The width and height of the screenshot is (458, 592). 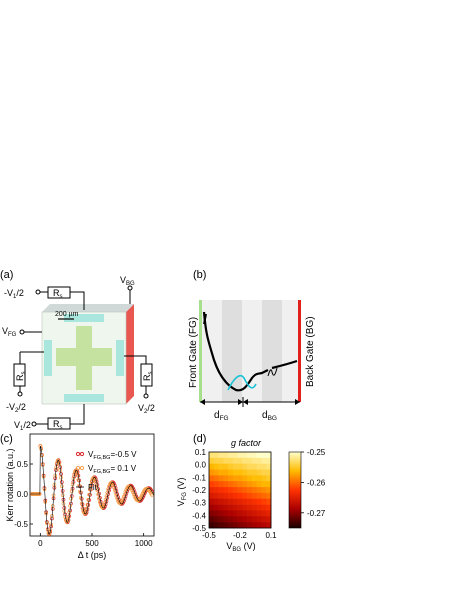 I want to click on label-minus-v2-half: -V2/2, so click(x=16, y=408).